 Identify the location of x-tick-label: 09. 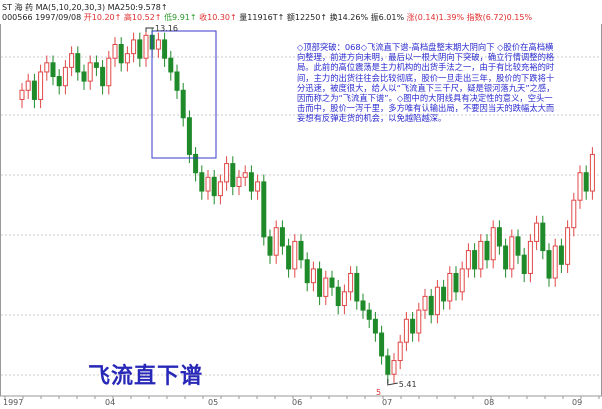
(577, 402).